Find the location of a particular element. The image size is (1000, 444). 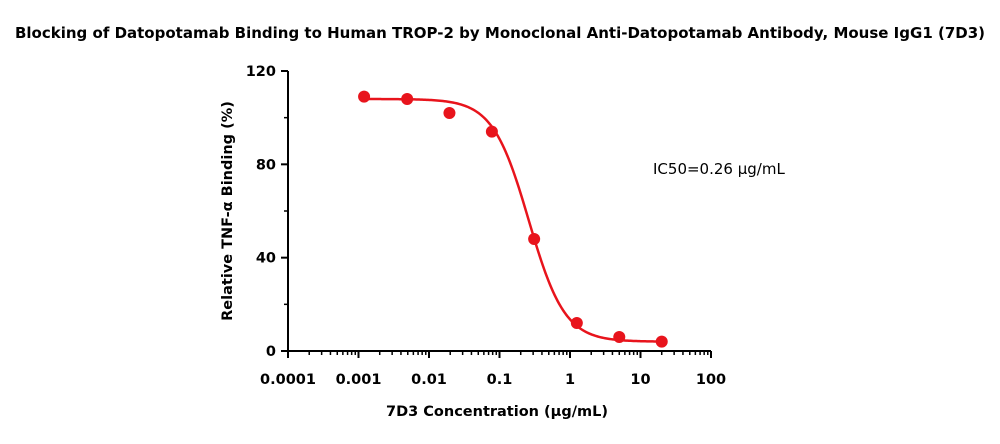

x-axis-label: 7D3 Concentration (µg/mL) is located at coordinates (497, 412).